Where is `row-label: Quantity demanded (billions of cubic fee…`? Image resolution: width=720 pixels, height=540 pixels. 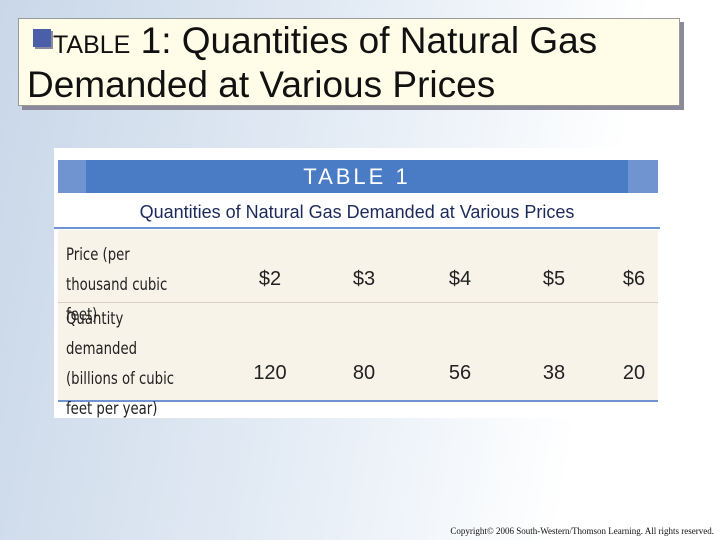
row-label: Quantity demanded (billions of cubic fee… is located at coordinates (120, 364).